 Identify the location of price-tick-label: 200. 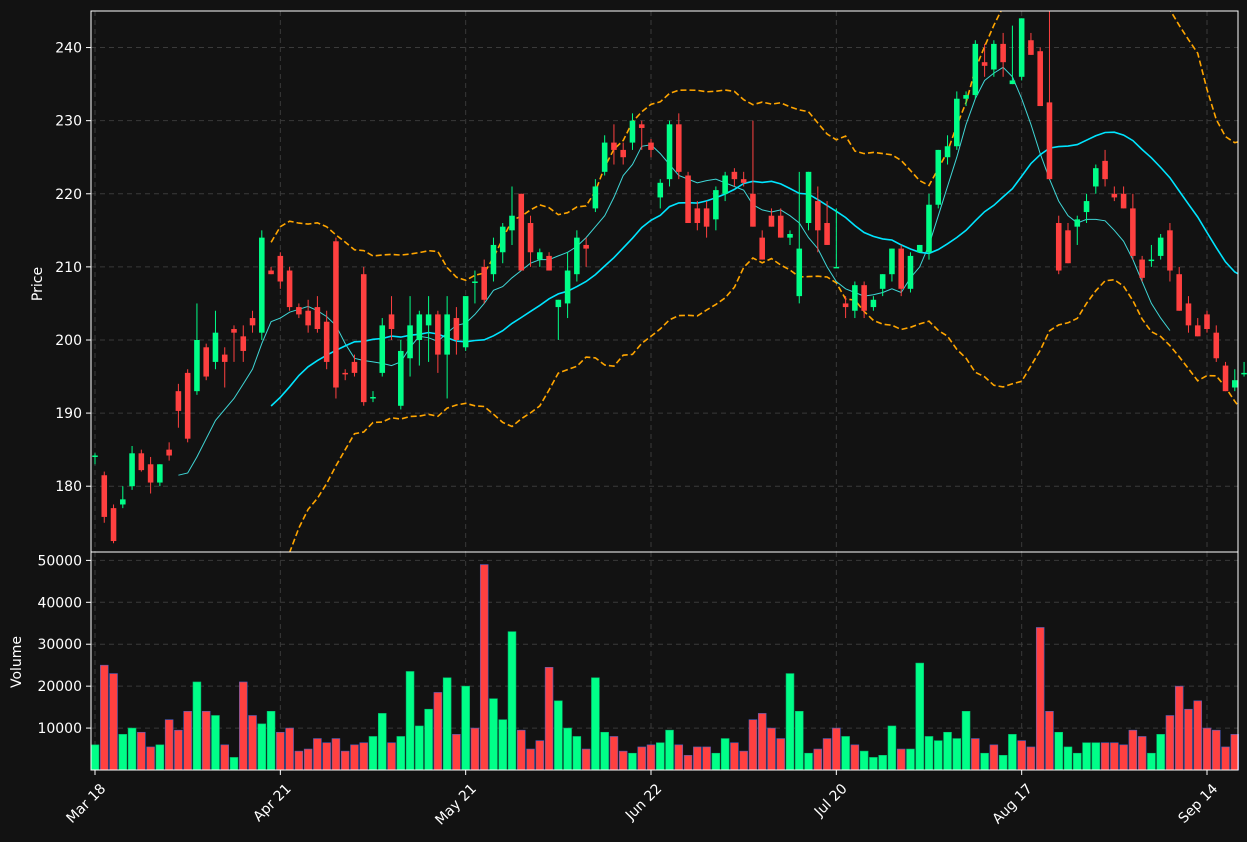
(68, 341).